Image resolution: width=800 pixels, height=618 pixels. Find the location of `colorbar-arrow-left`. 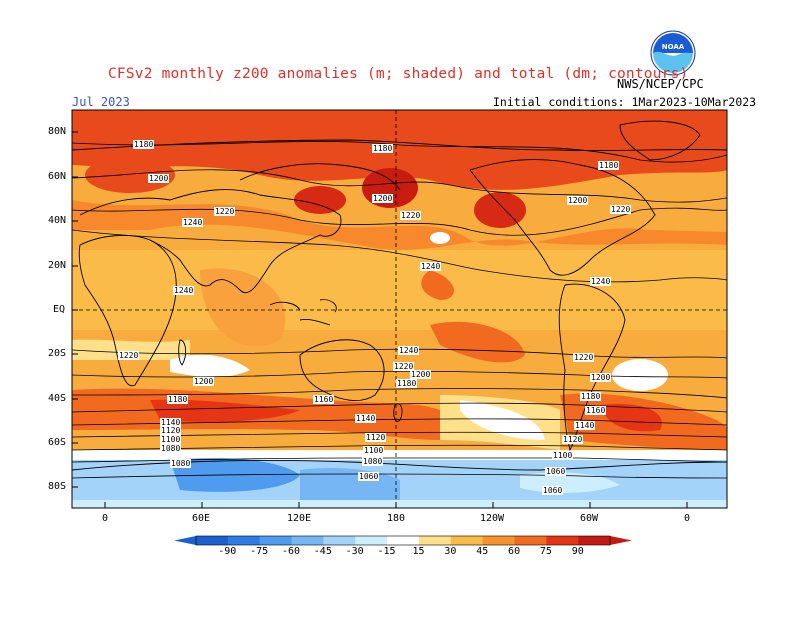

colorbar-arrow-left is located at coordinates (185, 540).